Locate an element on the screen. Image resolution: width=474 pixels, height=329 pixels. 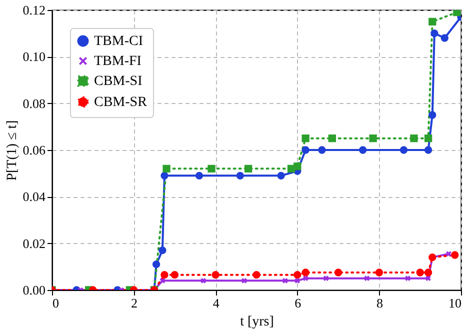
legend-label: TBM-FI is located at coordinates (118, 61).